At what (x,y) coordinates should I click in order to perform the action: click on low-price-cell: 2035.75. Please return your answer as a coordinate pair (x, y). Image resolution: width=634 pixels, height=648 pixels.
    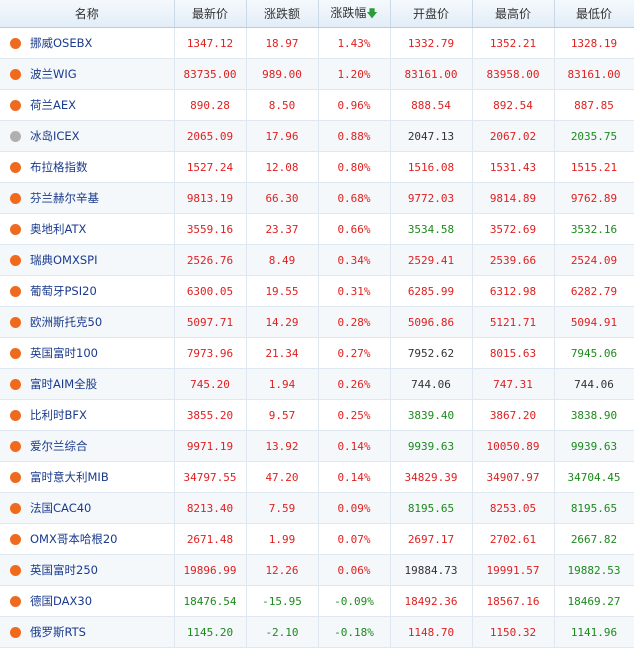
    Looking at the image, I should click on (594, 136).